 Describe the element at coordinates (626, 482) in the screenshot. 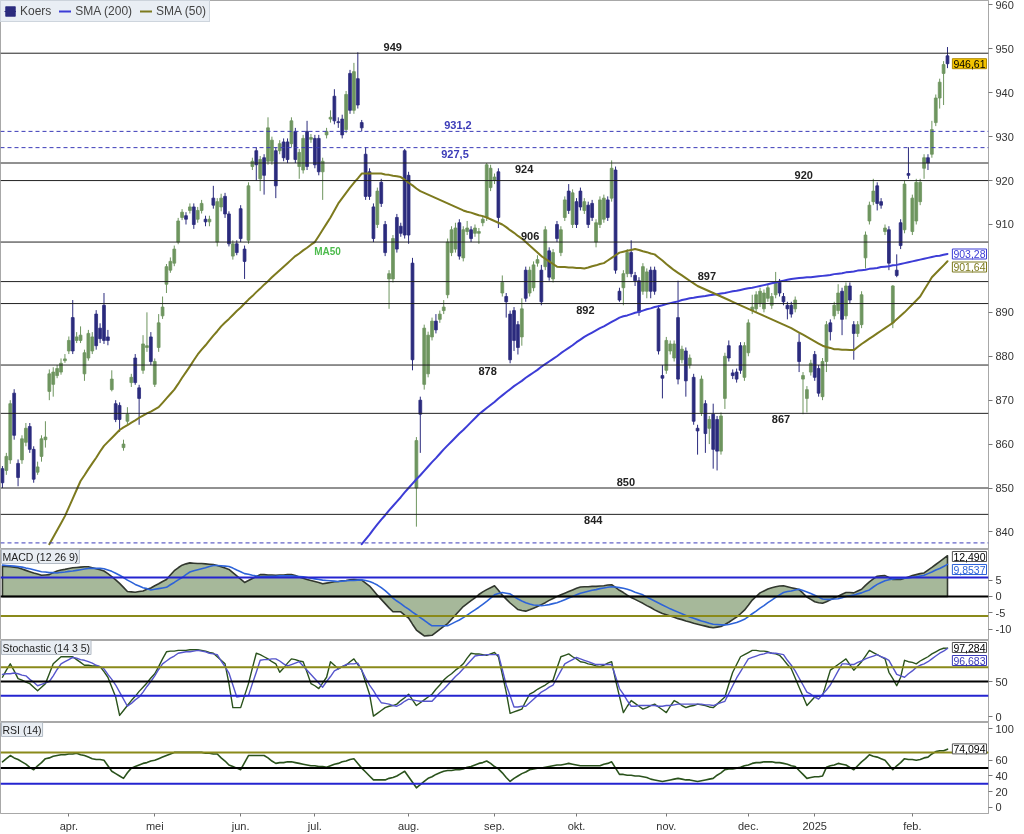

I see `ref-line-label: 850` at that location.